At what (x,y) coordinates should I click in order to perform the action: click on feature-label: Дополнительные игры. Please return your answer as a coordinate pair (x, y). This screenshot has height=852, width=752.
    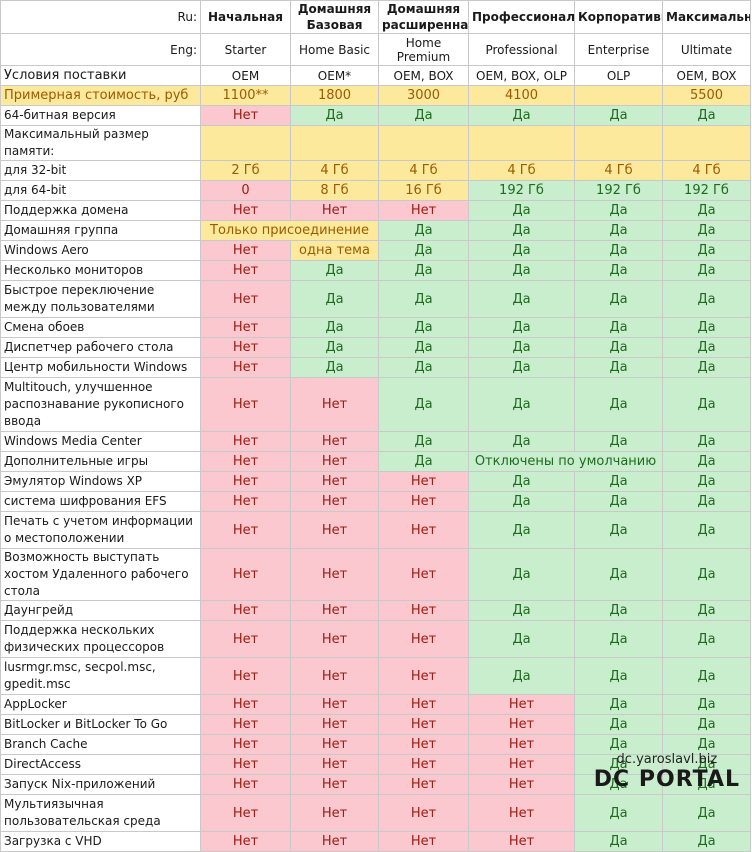
    Looking at the image, I should click on (101, 462).